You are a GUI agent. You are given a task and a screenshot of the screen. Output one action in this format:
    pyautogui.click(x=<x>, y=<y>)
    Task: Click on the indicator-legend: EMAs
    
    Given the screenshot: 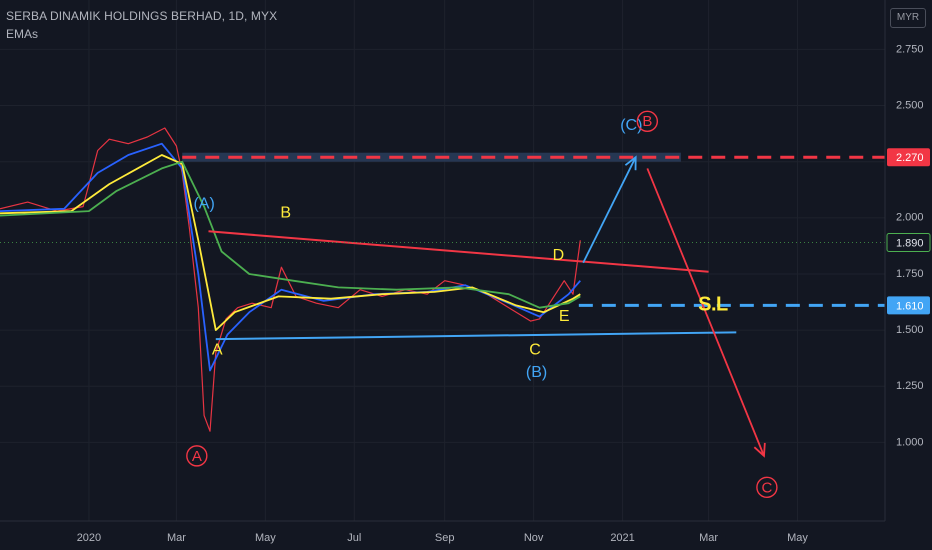 What is the action you would take?
    pyautogui.click(x=22, y=34)
    